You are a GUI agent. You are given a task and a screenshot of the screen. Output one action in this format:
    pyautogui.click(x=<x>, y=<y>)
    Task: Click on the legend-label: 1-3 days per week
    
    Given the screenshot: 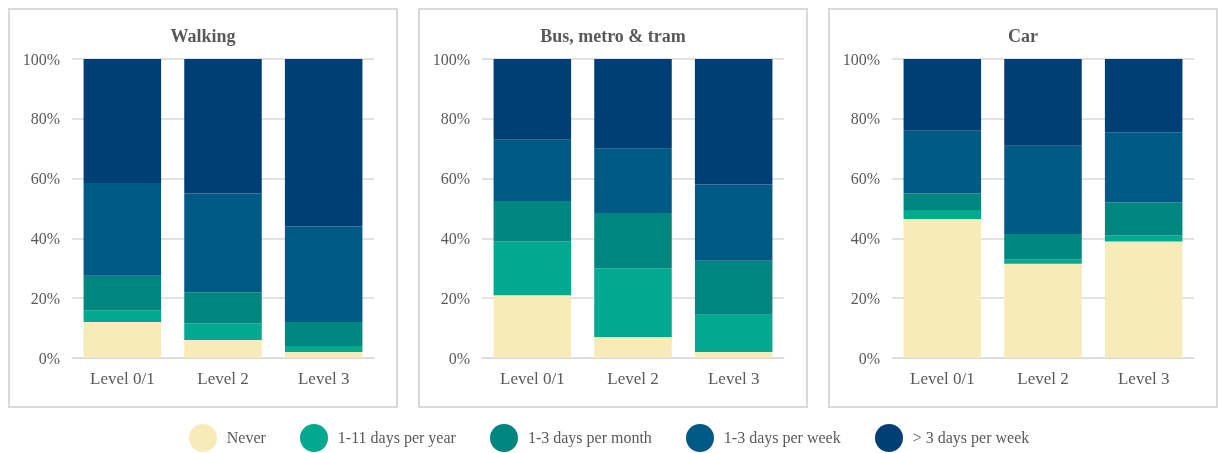 What is the action you would take?
    pyautogui.click(x=782, y=438)
    